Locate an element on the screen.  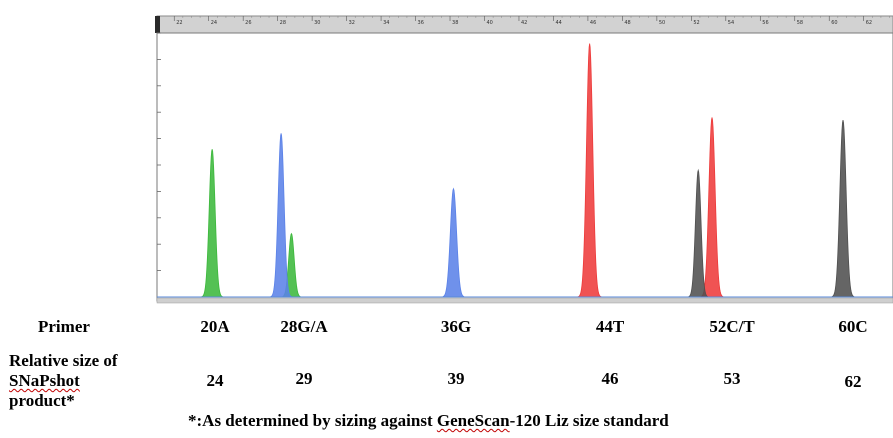
ruler-tick-label: 40 is located at coordinates (489, 23).